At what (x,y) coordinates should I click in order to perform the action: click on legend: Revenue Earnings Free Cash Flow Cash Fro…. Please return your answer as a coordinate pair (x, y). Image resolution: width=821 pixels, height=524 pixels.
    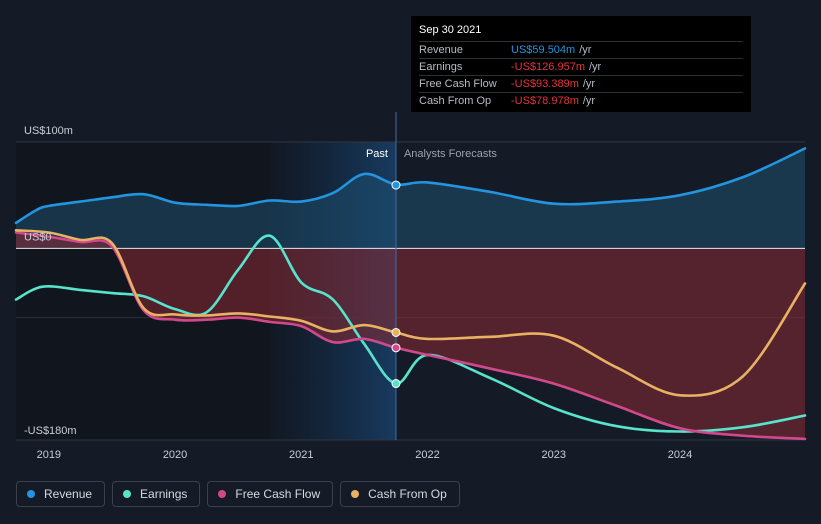
    Looking at the image, I should click on (238, 494).